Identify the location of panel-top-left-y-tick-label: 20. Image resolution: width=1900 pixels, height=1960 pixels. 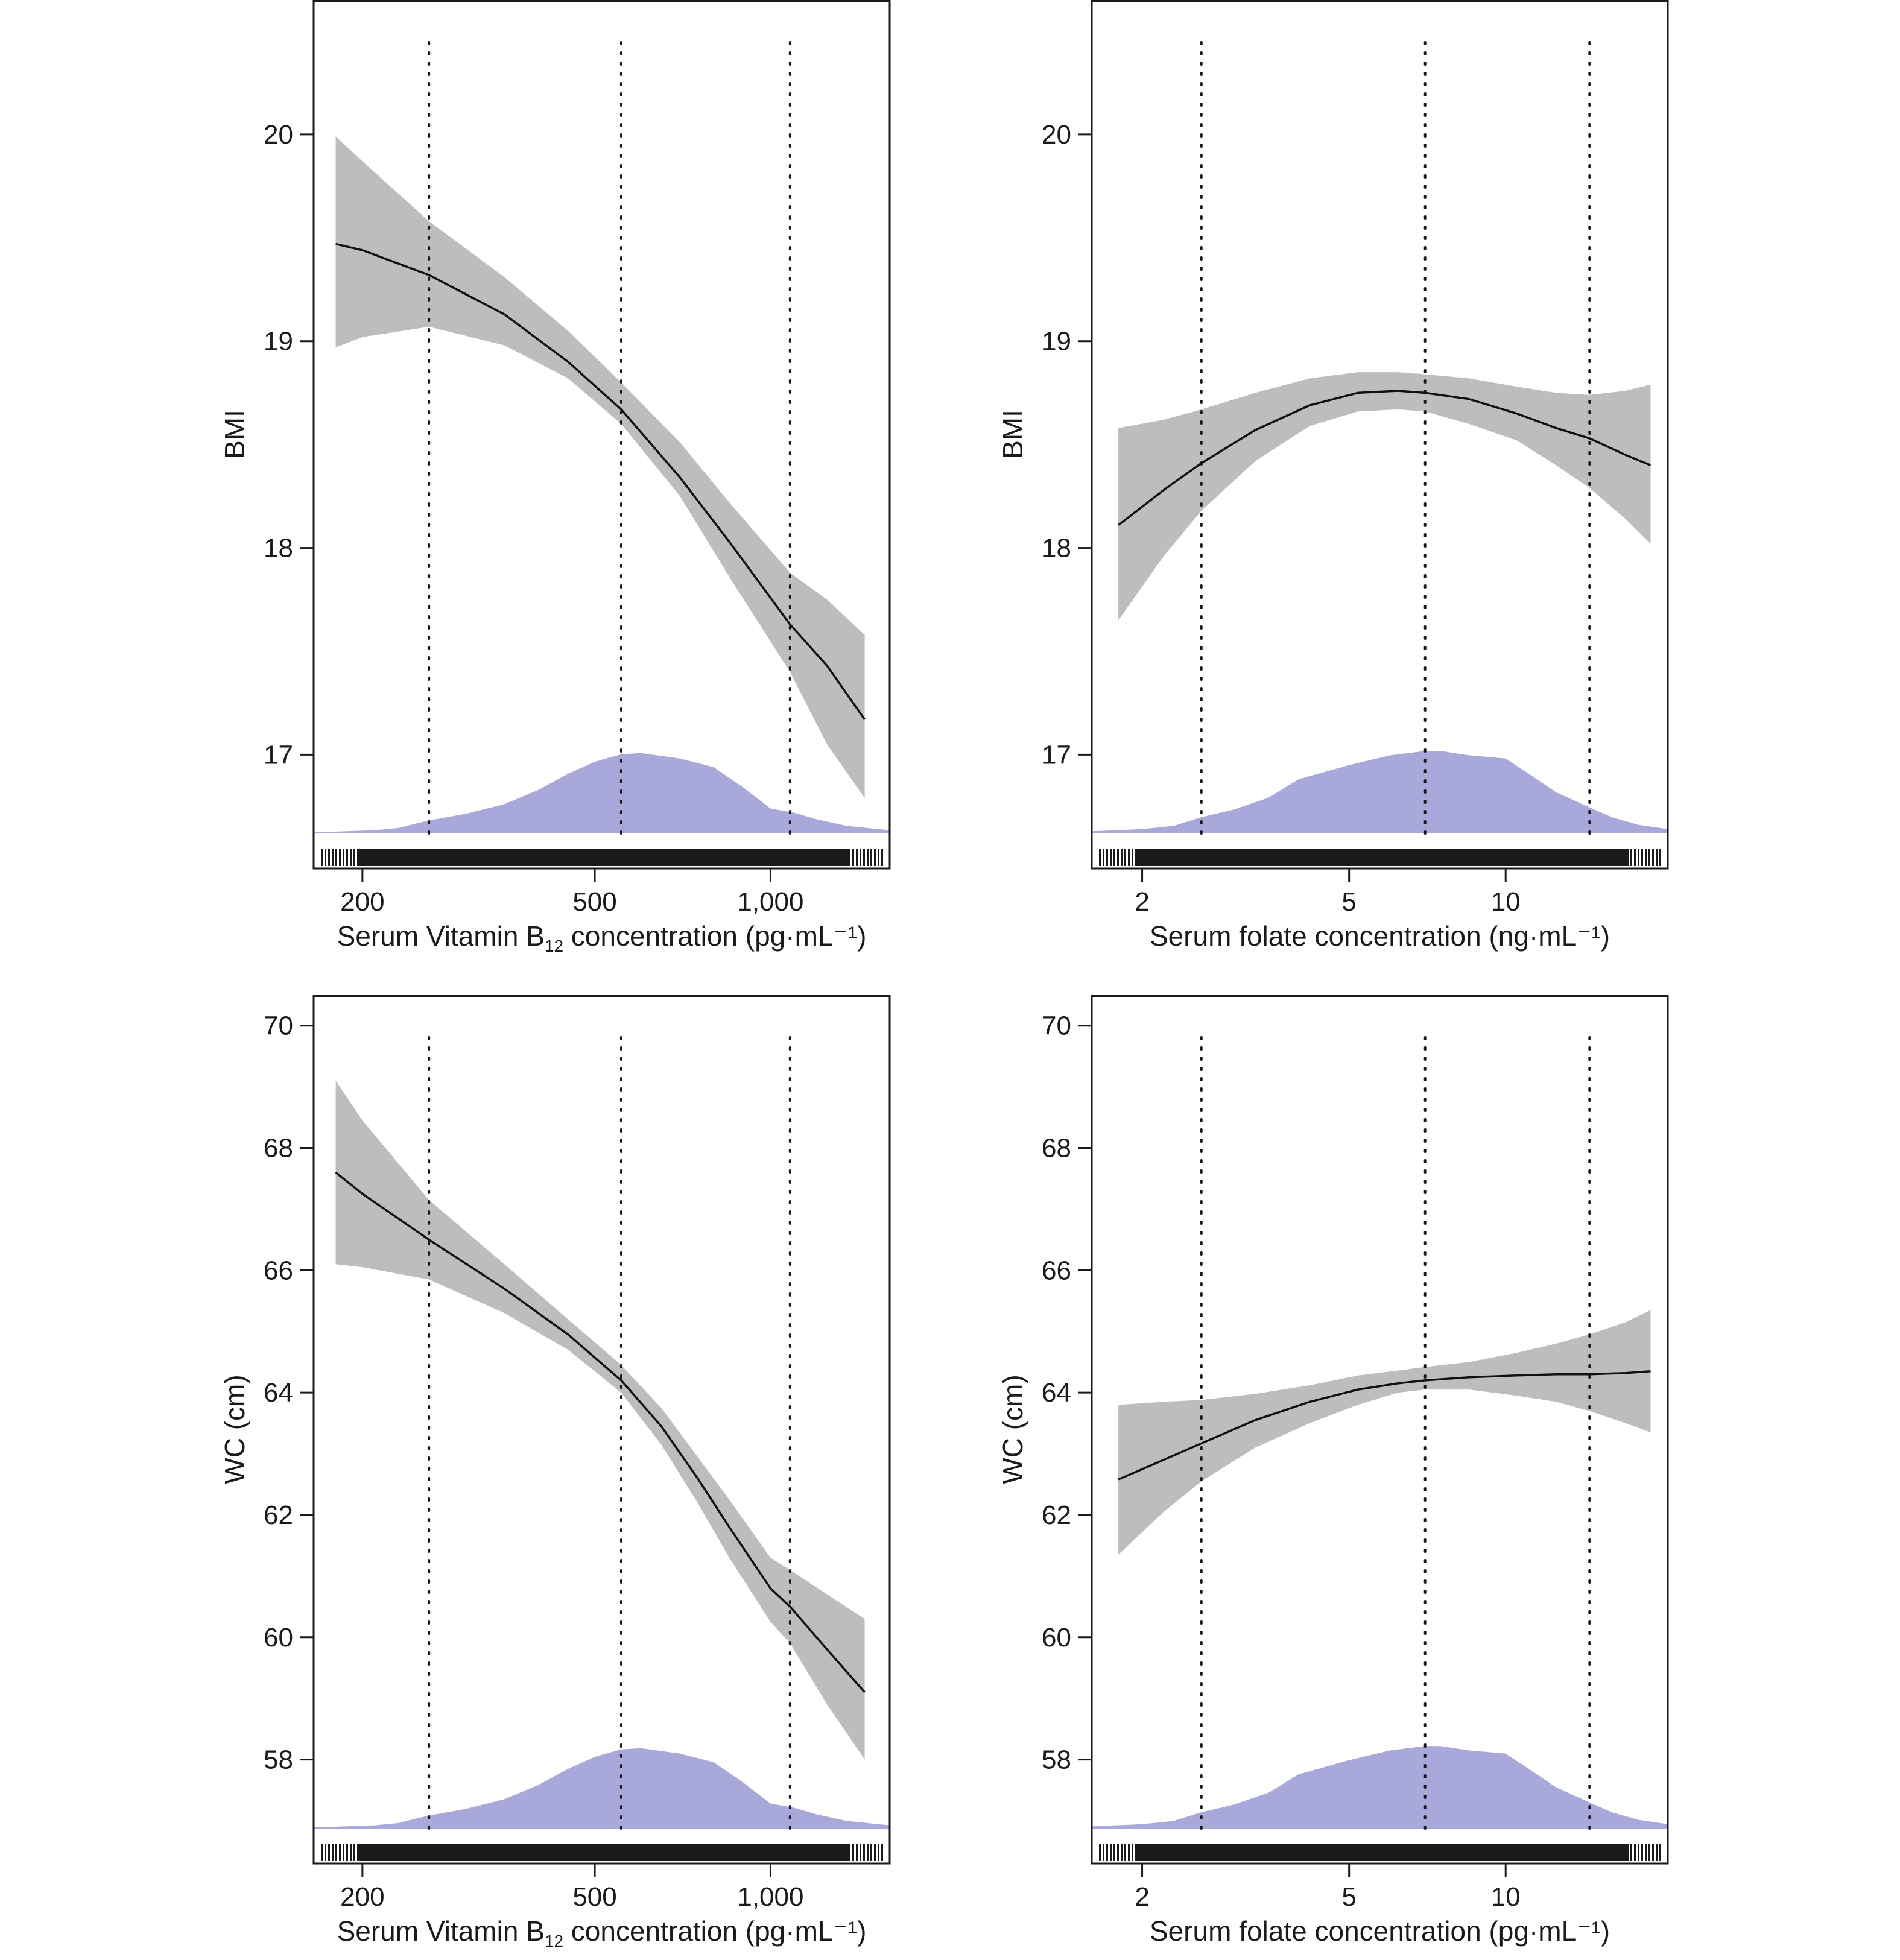
(278, 135).